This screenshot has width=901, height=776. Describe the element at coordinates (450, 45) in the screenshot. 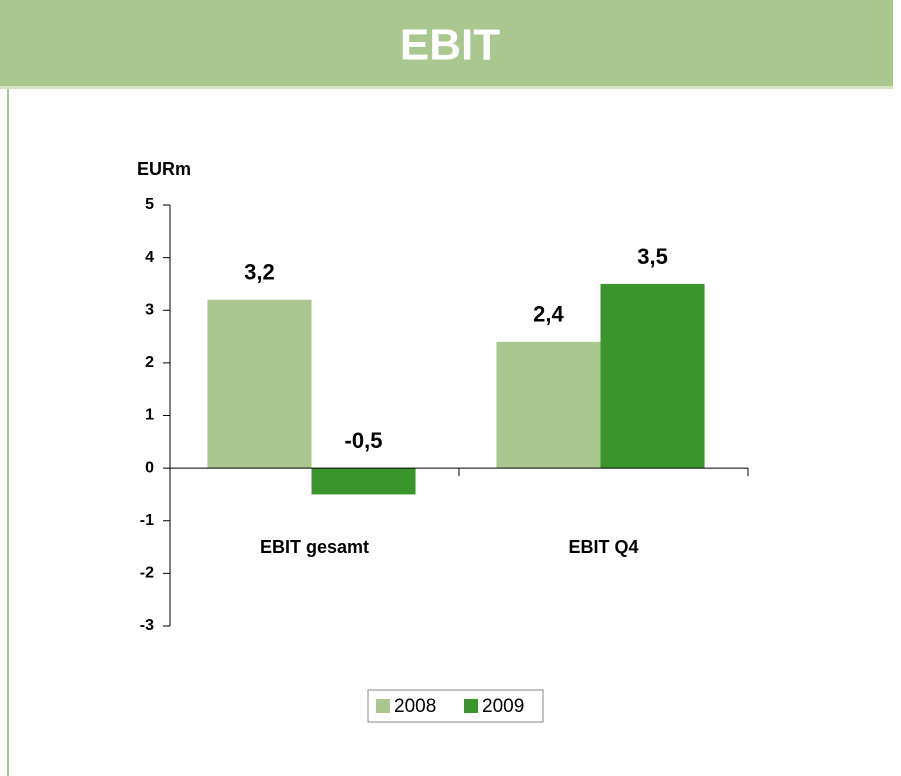

I see `chart-title: EBIT` at that location.